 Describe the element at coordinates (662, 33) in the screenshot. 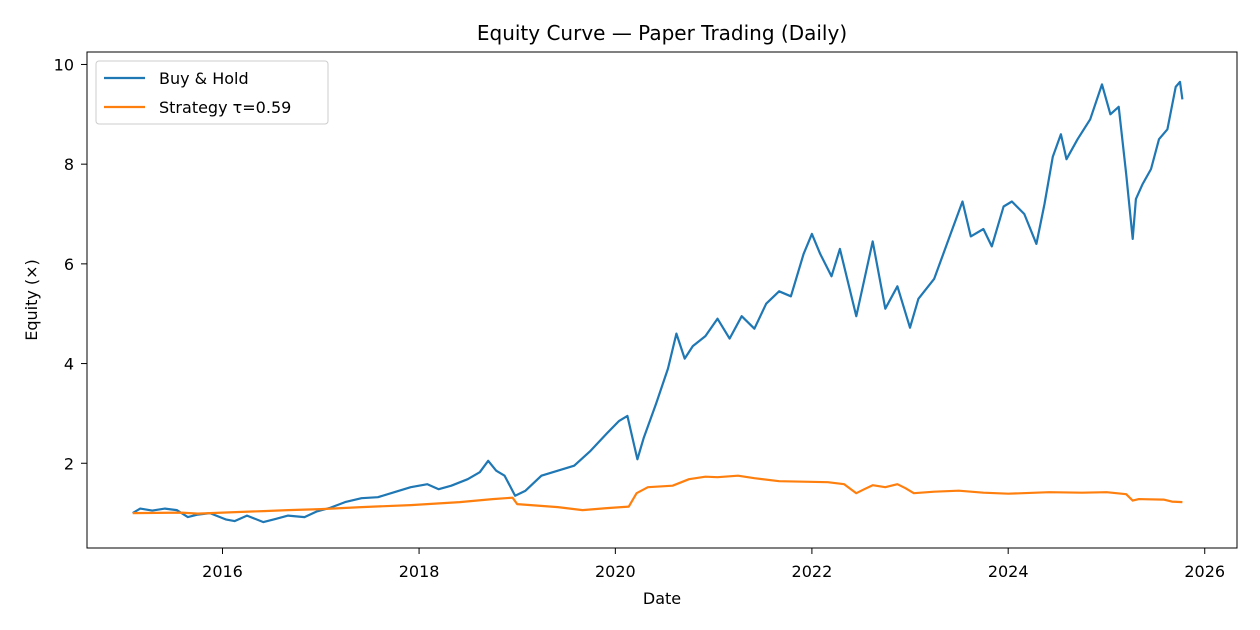

I see `chart-title: Equity Curve — Paper Trading (Daily)` at that location.